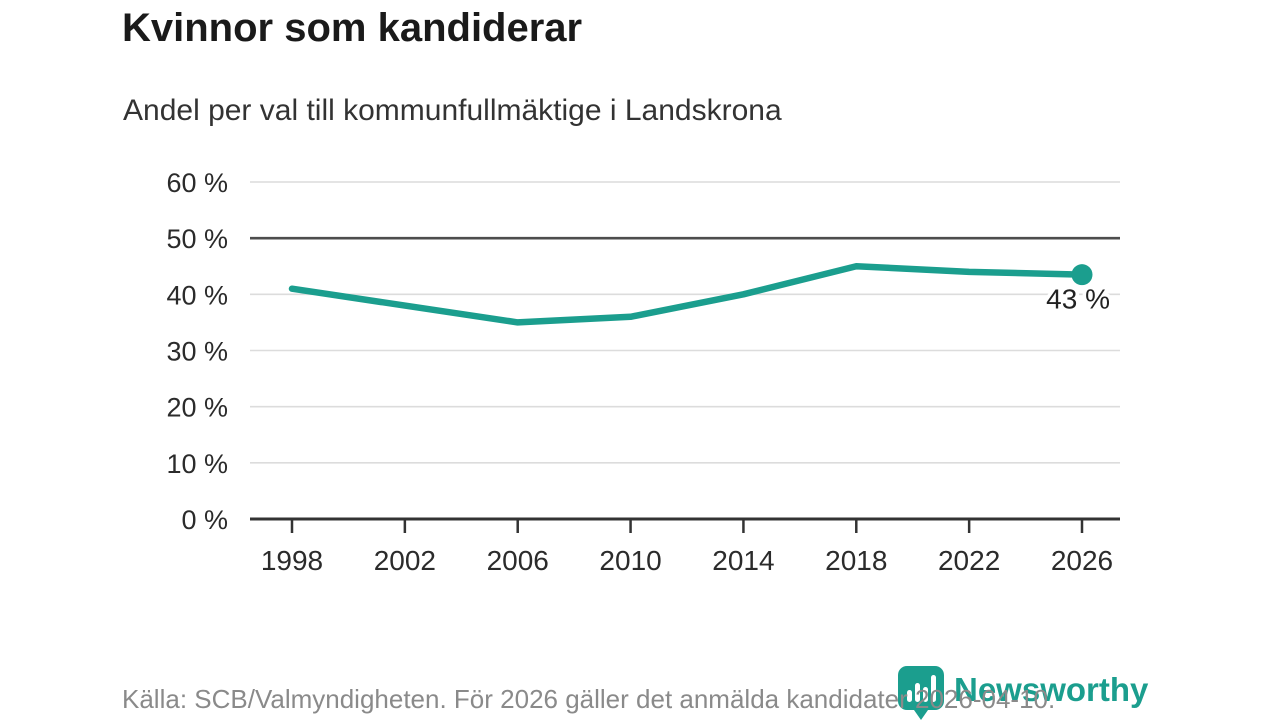  What do you see at coordinates (969, 560) in the screenshot?
I see `x-tick-label: 2022` at bounding box center [969, 560].